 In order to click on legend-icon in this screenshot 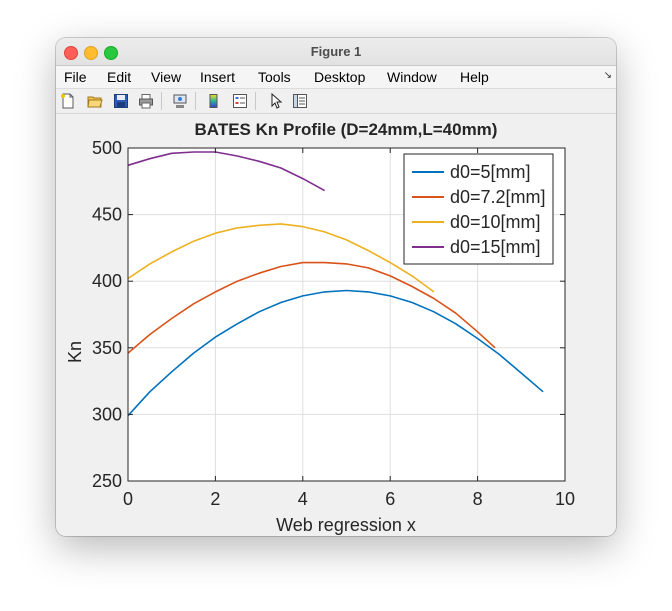, I will do `click(240, 101)`.